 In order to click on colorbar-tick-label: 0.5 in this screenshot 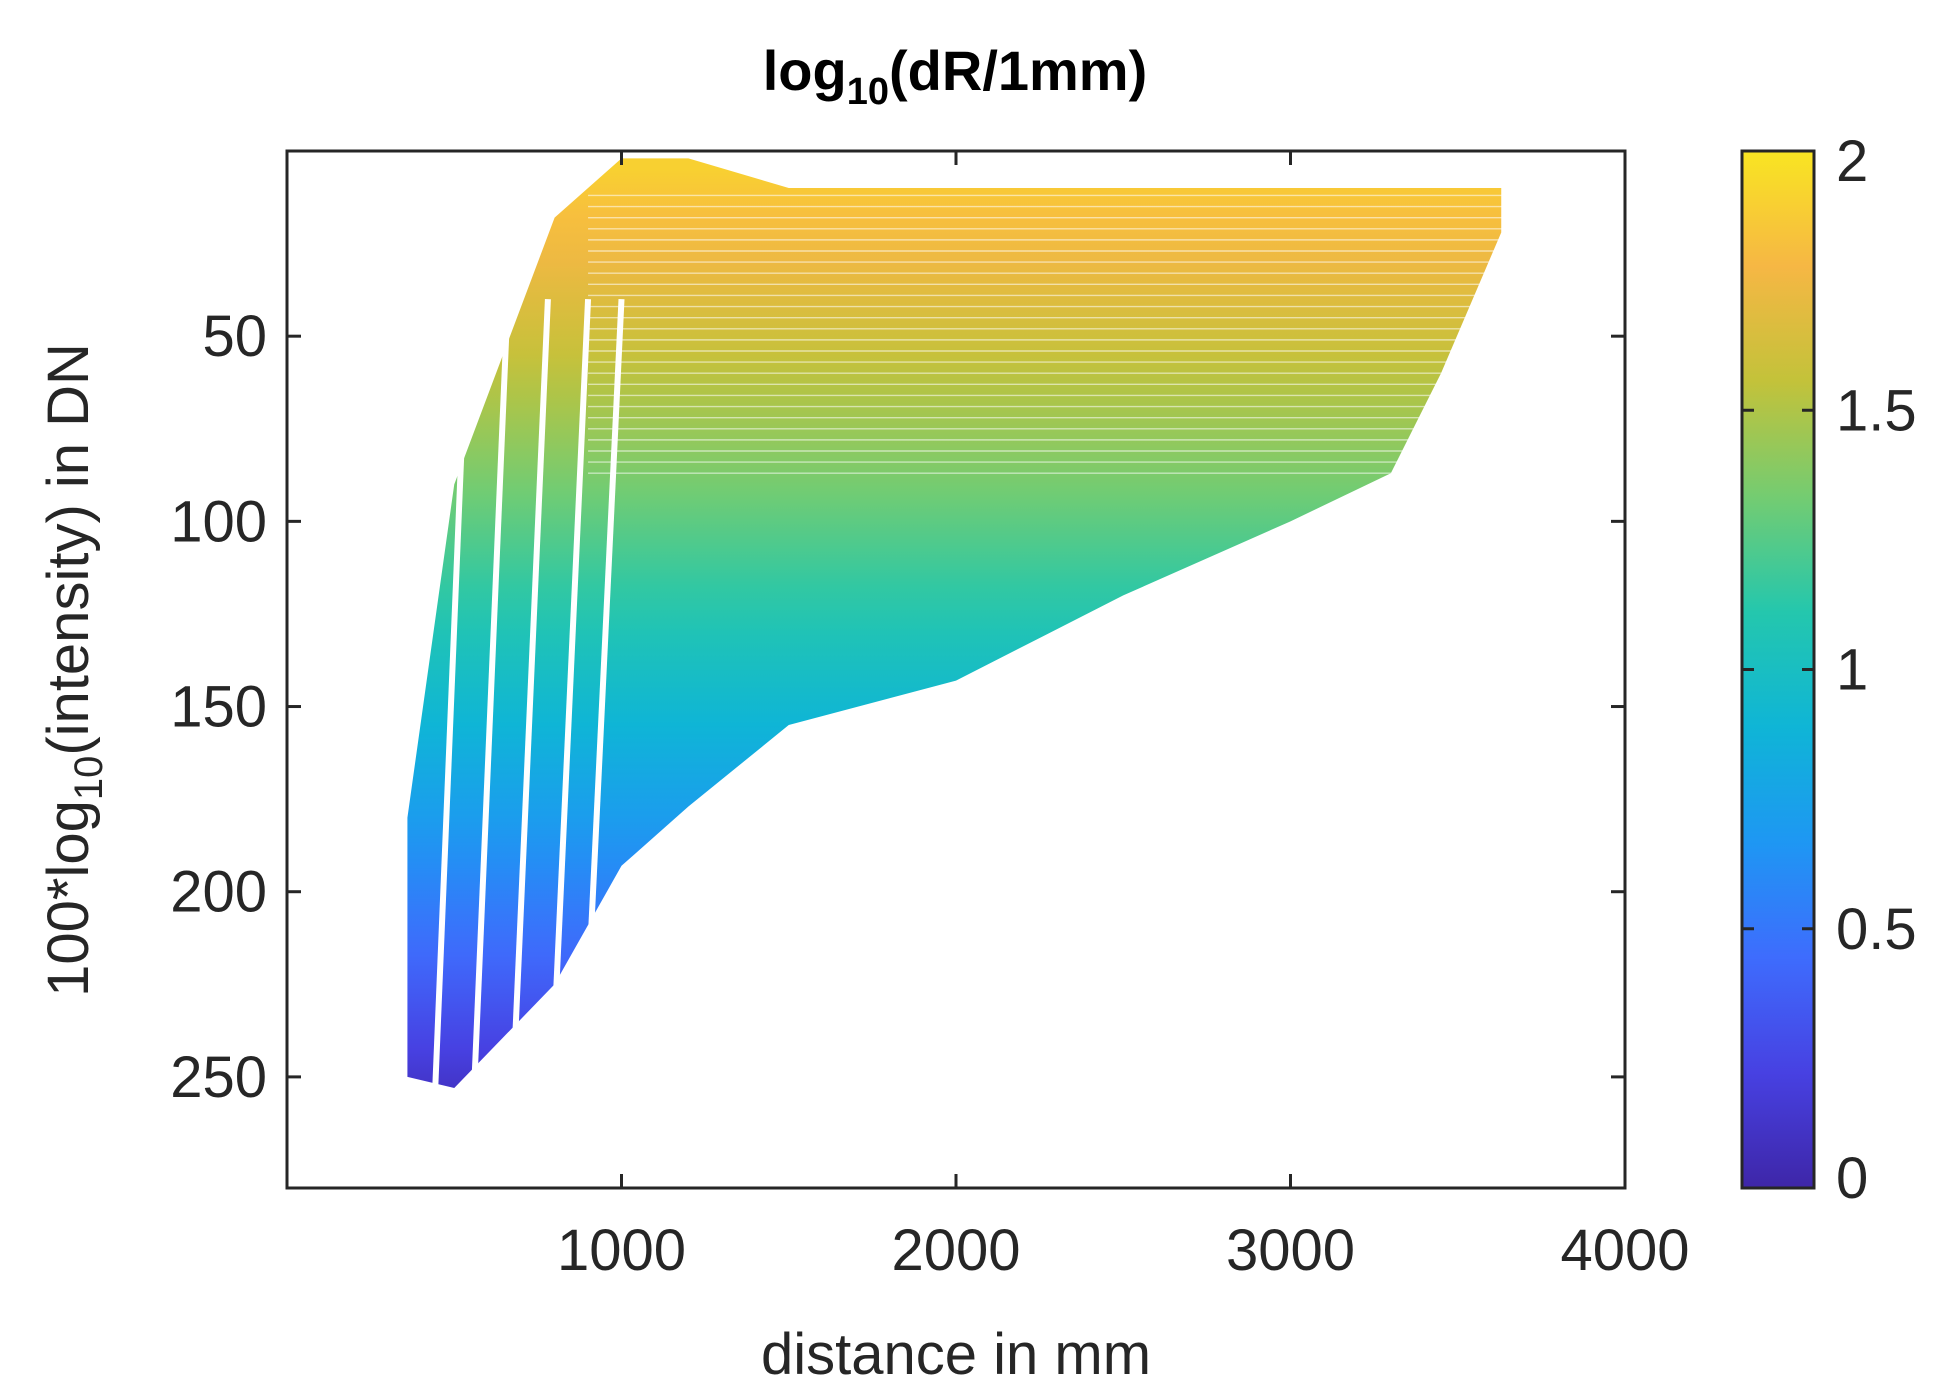, I will do `click(1876, 929)`.